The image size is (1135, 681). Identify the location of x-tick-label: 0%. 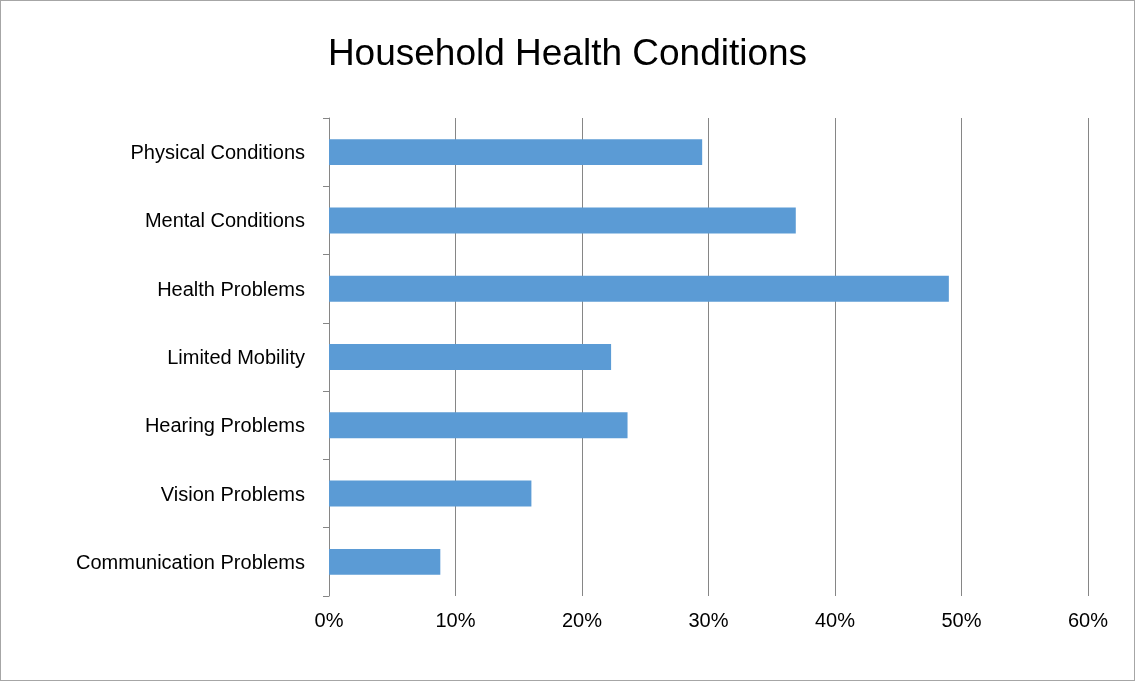
(329, 620).